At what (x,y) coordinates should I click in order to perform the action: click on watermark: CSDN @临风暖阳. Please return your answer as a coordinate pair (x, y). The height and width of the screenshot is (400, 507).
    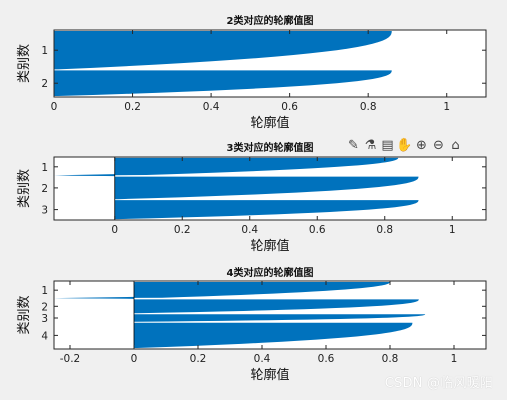
    Looking at the image, I should click on (438, 383).